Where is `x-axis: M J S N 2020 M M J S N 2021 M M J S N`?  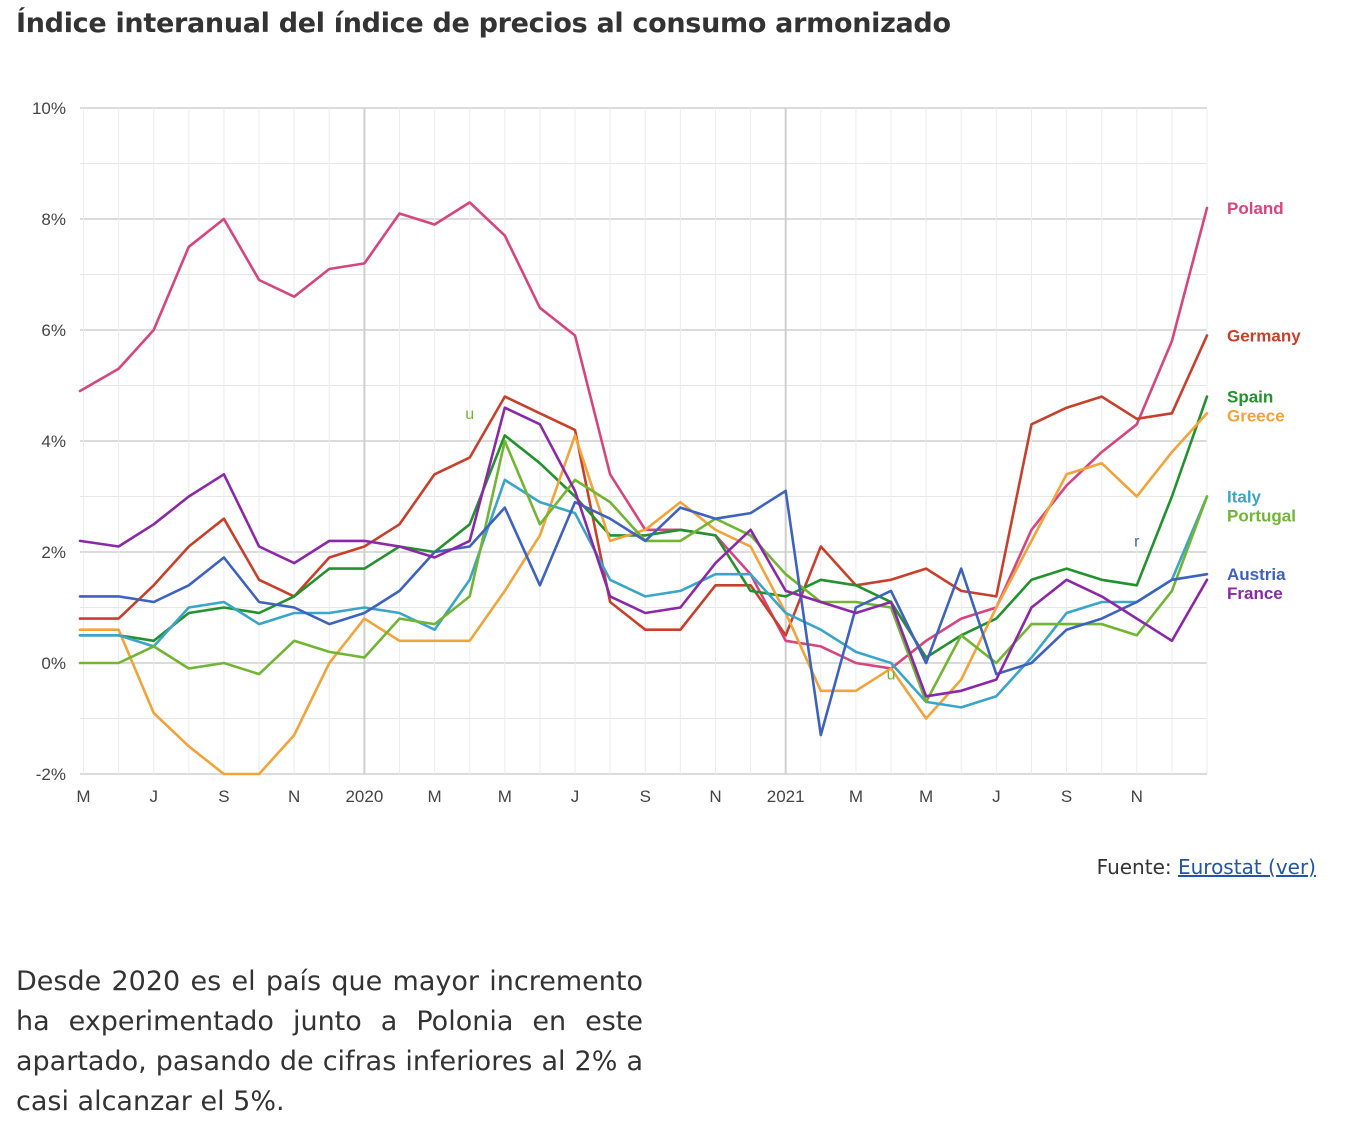
x-axis: M J S N 2020 M M J S N 2021 M M J S N is located at coordinates (609, 796).